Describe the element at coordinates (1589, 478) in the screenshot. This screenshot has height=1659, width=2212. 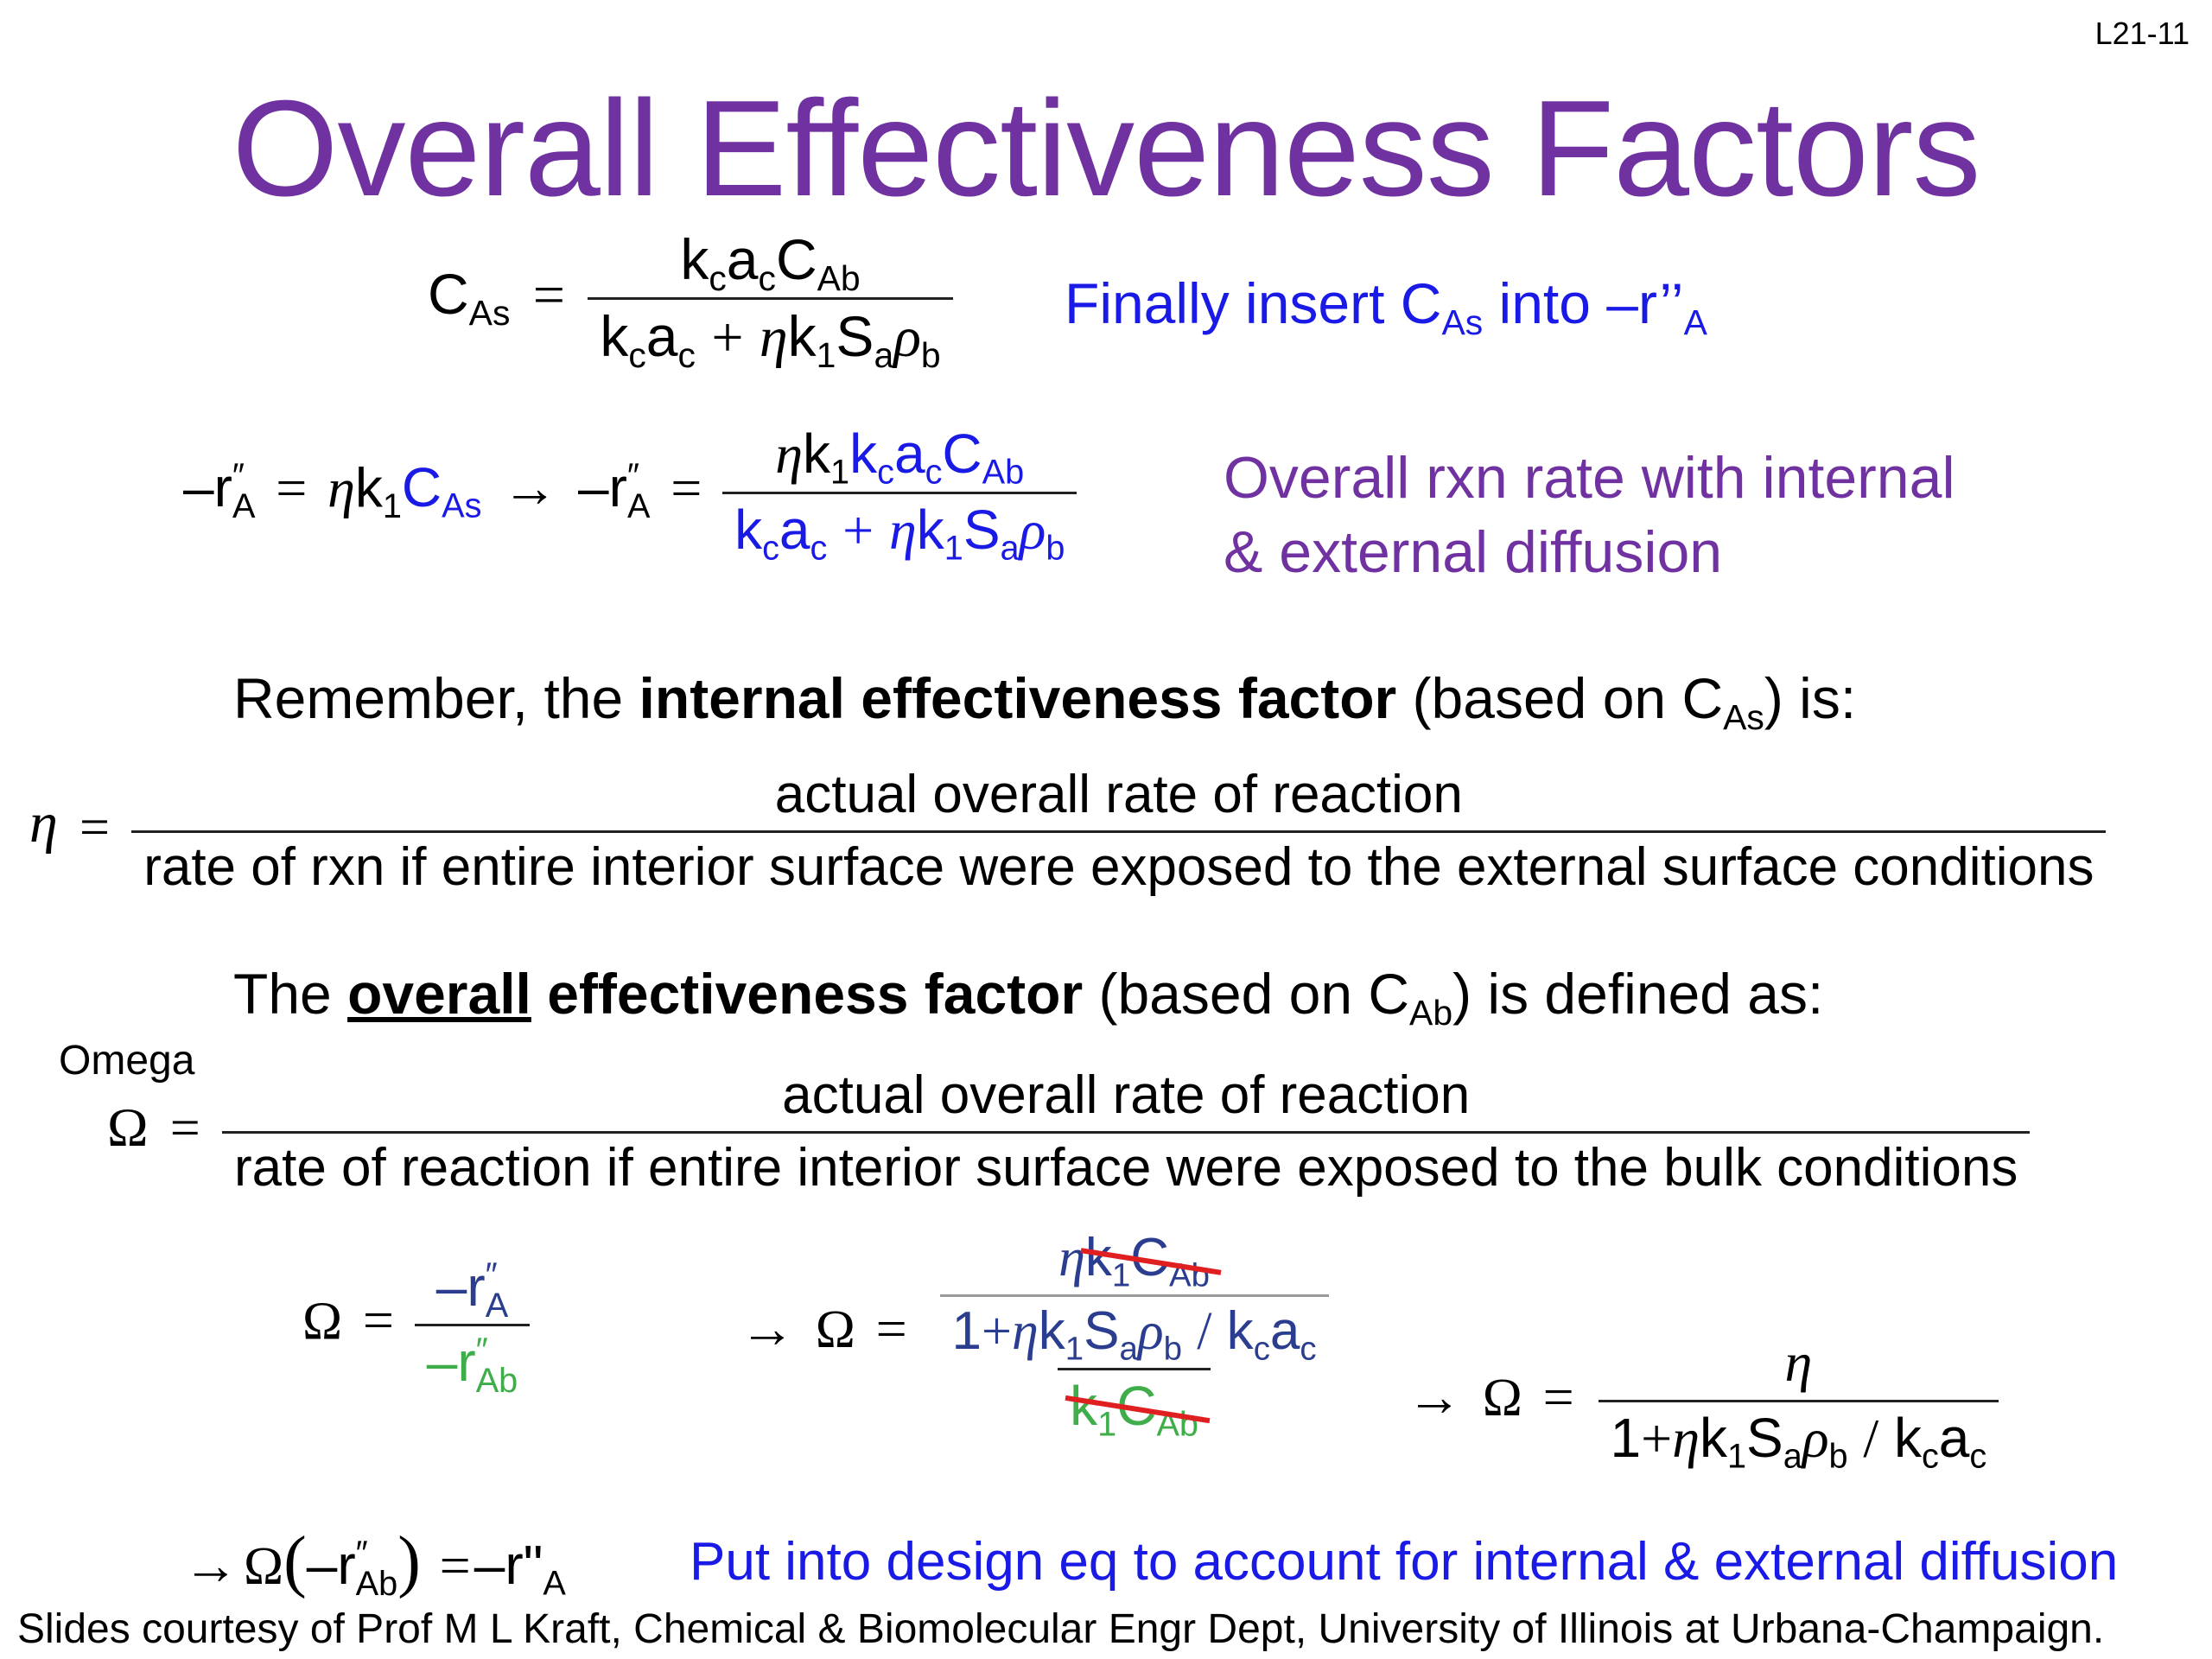
I see `eq2-note-line1: Overall rxn rate with internal` at that location.